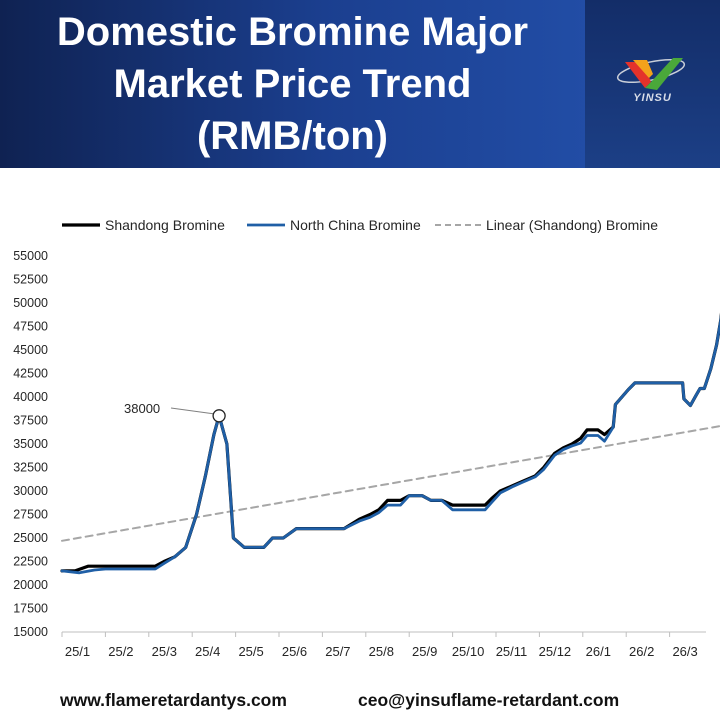 This screenshot has height=720, width=720. What do you see at coordinates (30, 468) in the screenshot?
I see `y-tick-label: 32500` at bounding box center [30, 468].